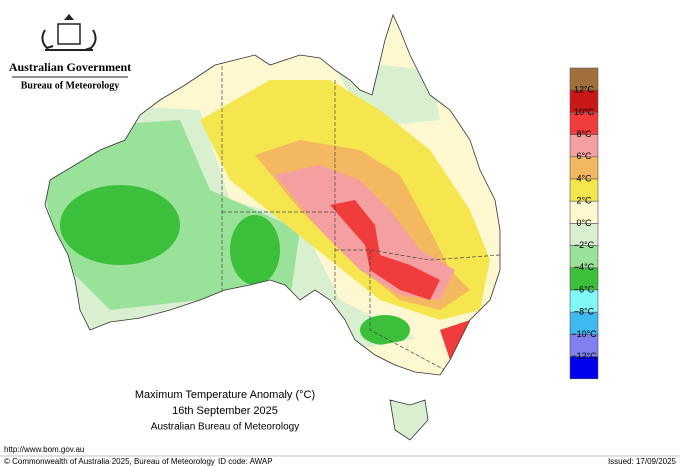 The height and width of the screenshot is (467, 680). What do you see at coordinates (245, 461) in the screenshot?
I see `footer-id: ID code: AWAP` at bounding box center [245, 461].